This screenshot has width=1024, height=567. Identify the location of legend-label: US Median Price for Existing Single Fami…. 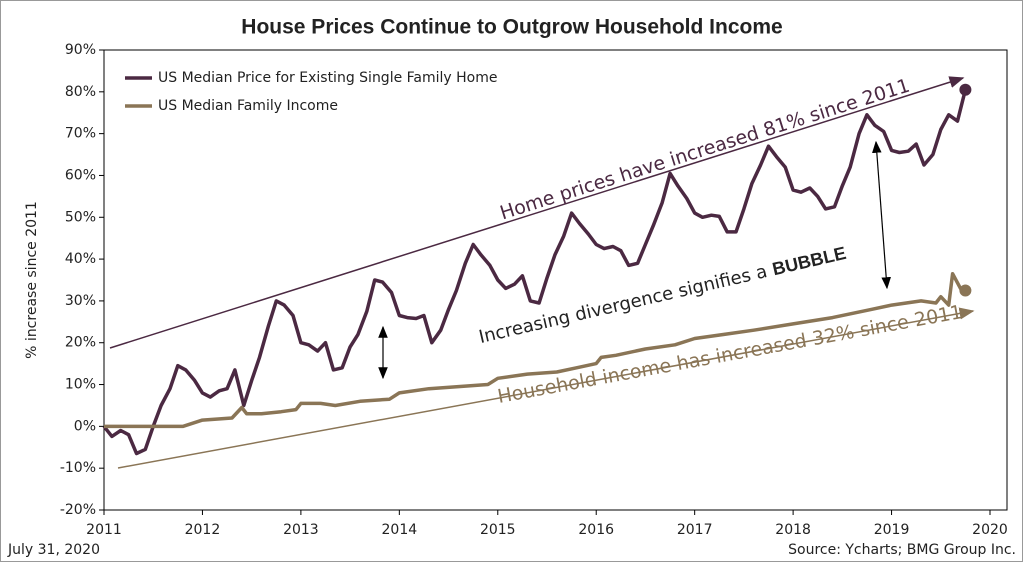
(328, 78).